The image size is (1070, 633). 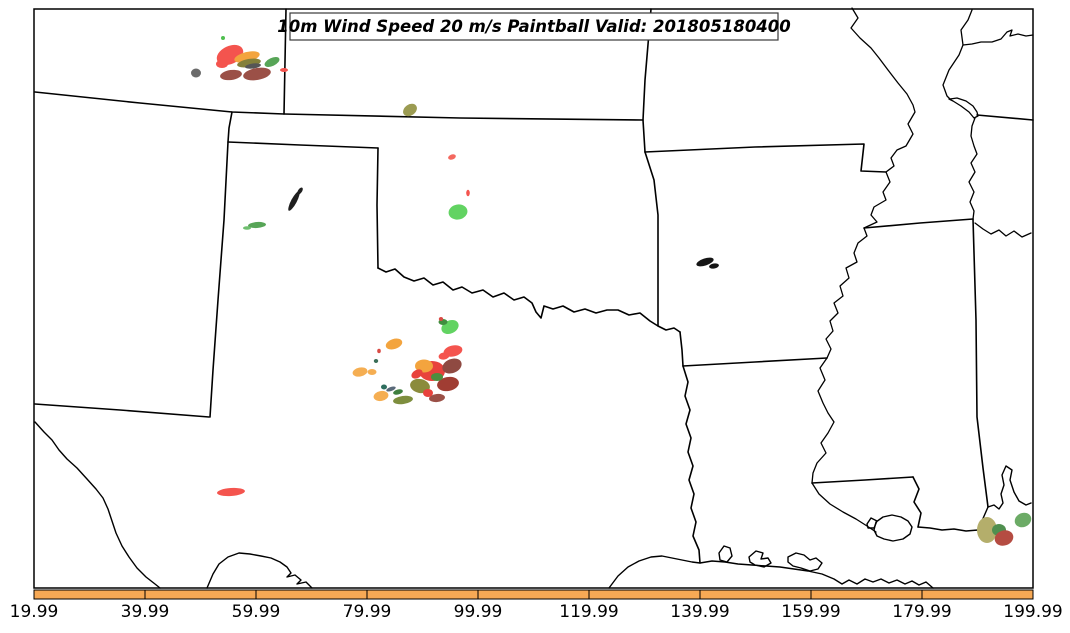 I want to click on coast-gulf-louisiana, so click(x=771, y=572).